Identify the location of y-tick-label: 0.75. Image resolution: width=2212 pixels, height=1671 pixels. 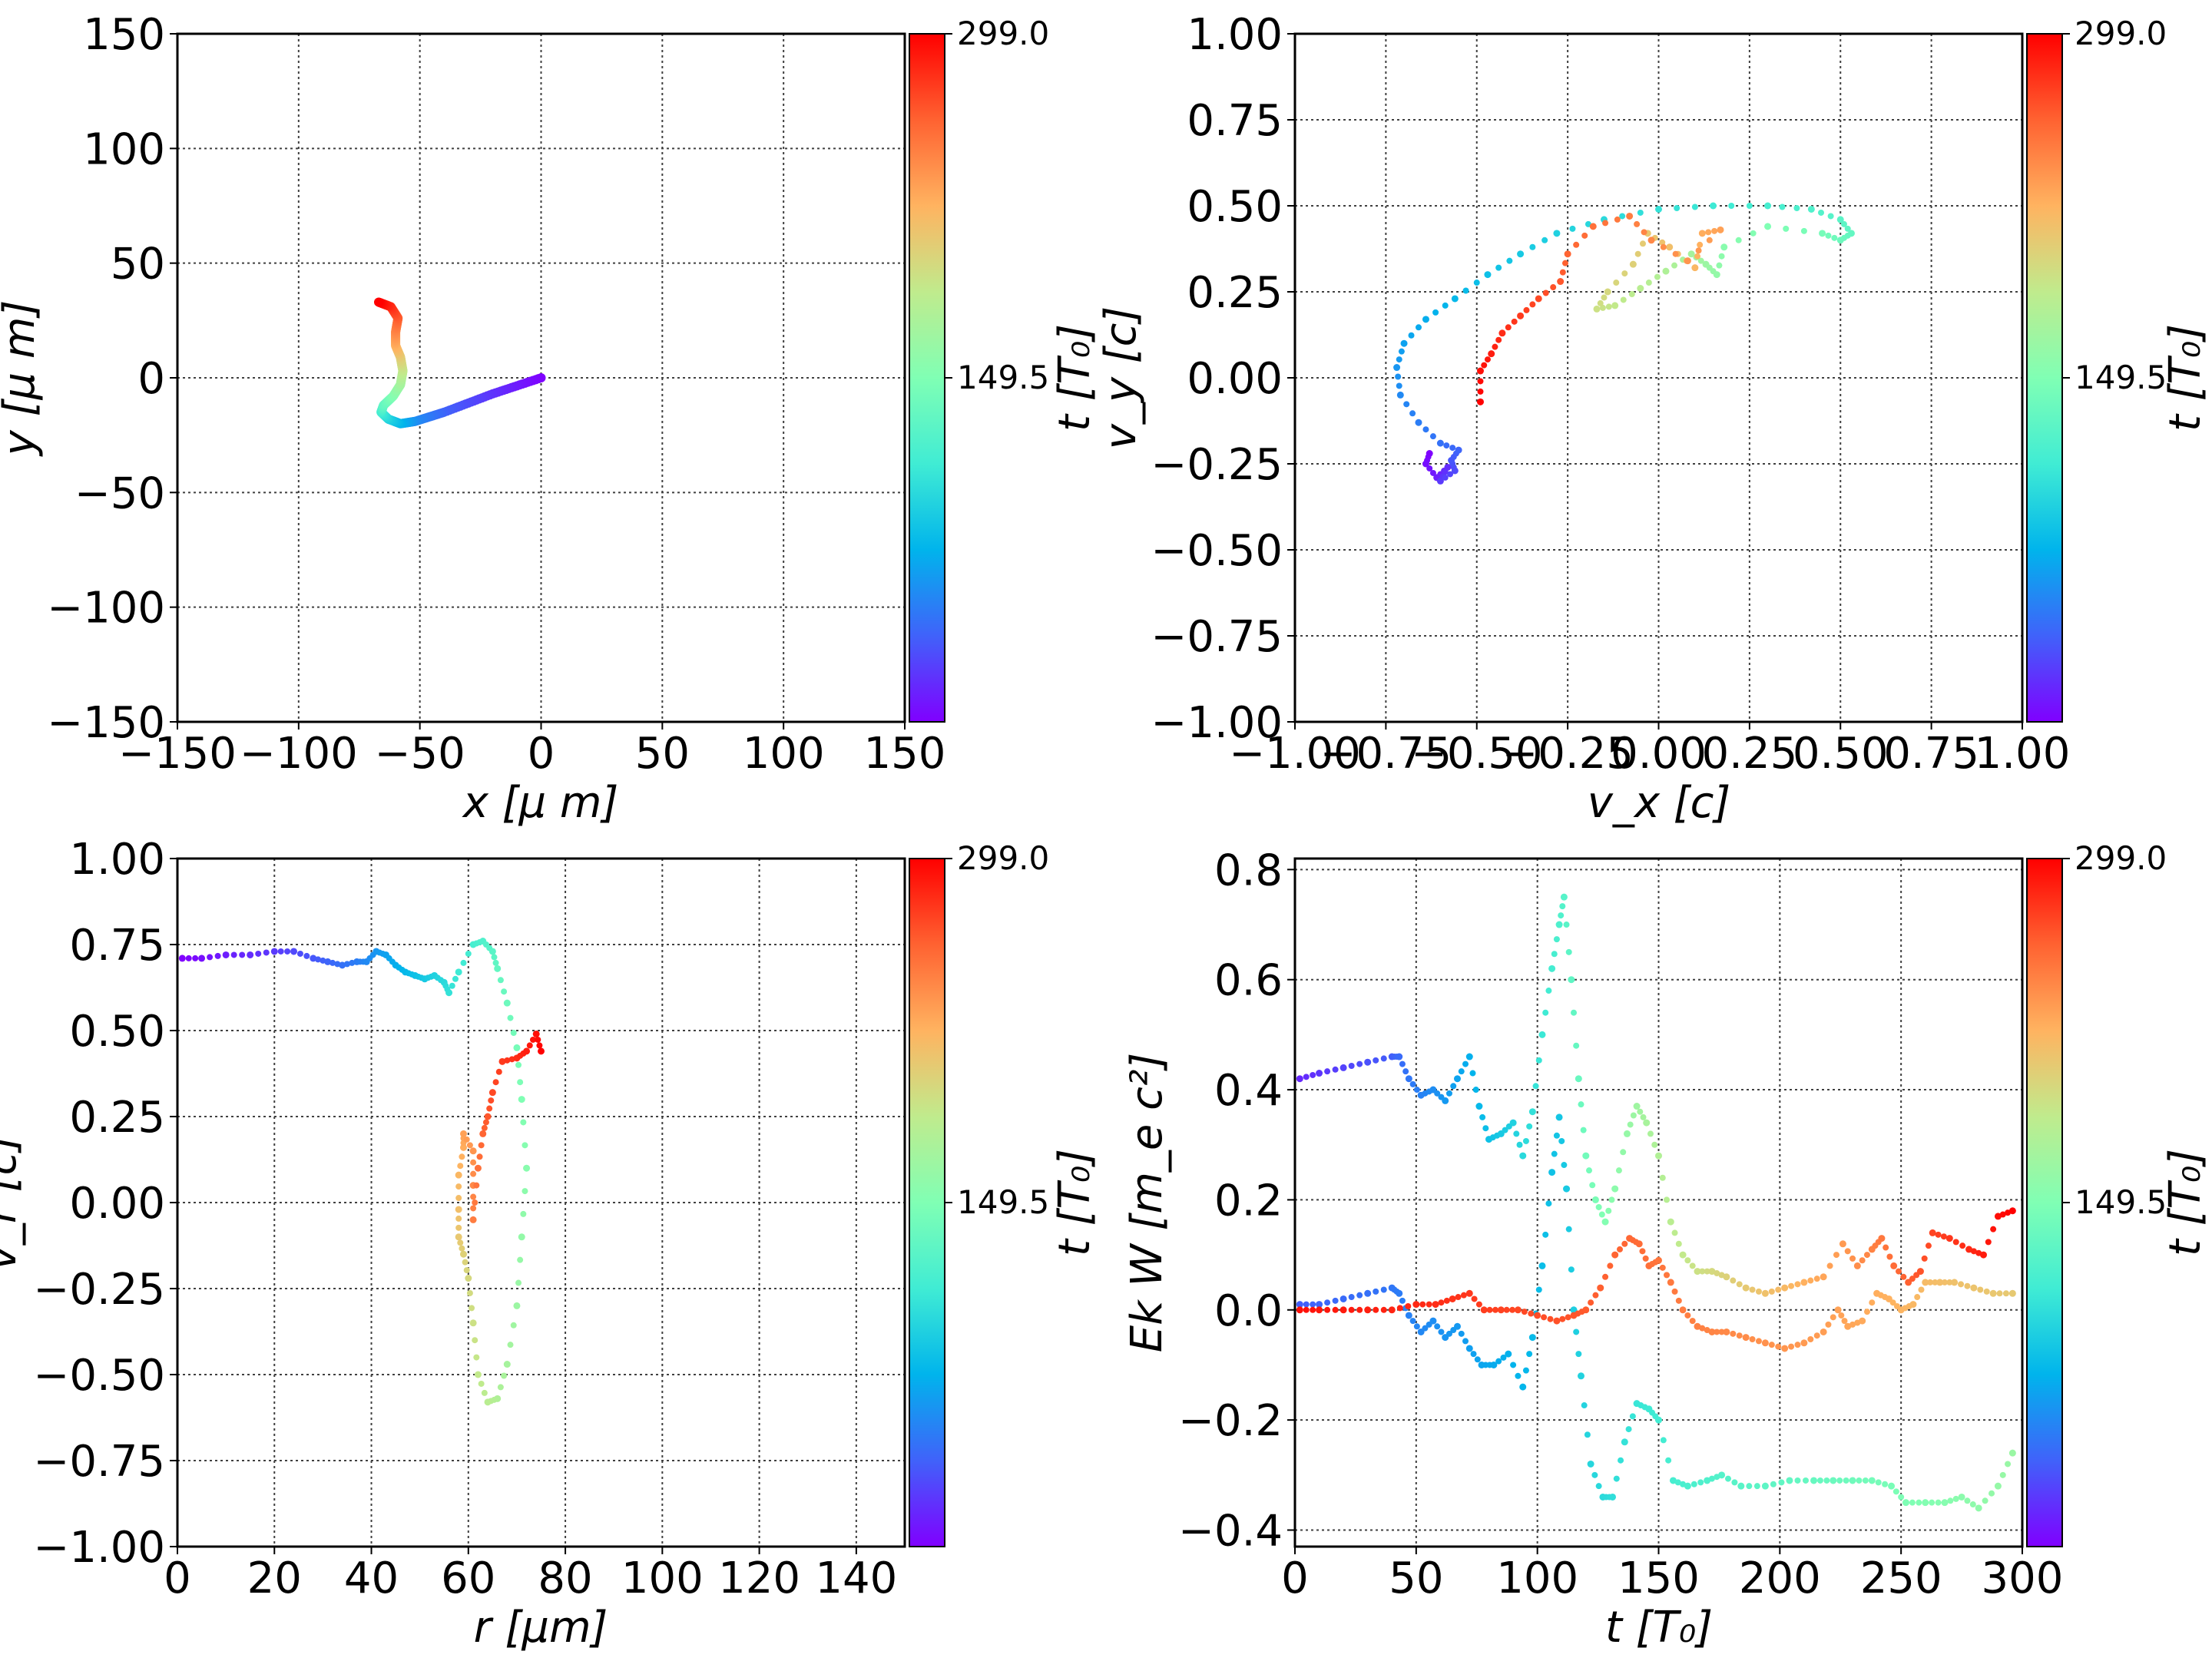
(1235, 121).